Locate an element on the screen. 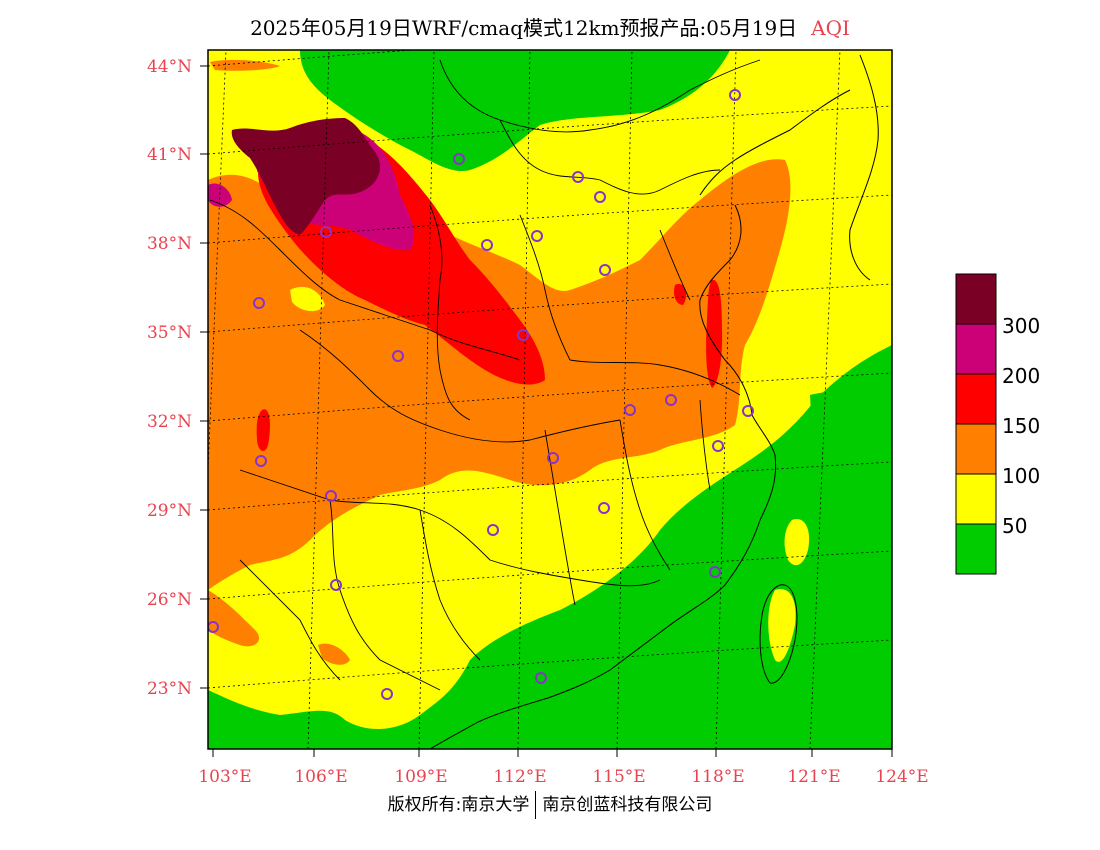  legend-colorbar is located at coordinates (976, 424).